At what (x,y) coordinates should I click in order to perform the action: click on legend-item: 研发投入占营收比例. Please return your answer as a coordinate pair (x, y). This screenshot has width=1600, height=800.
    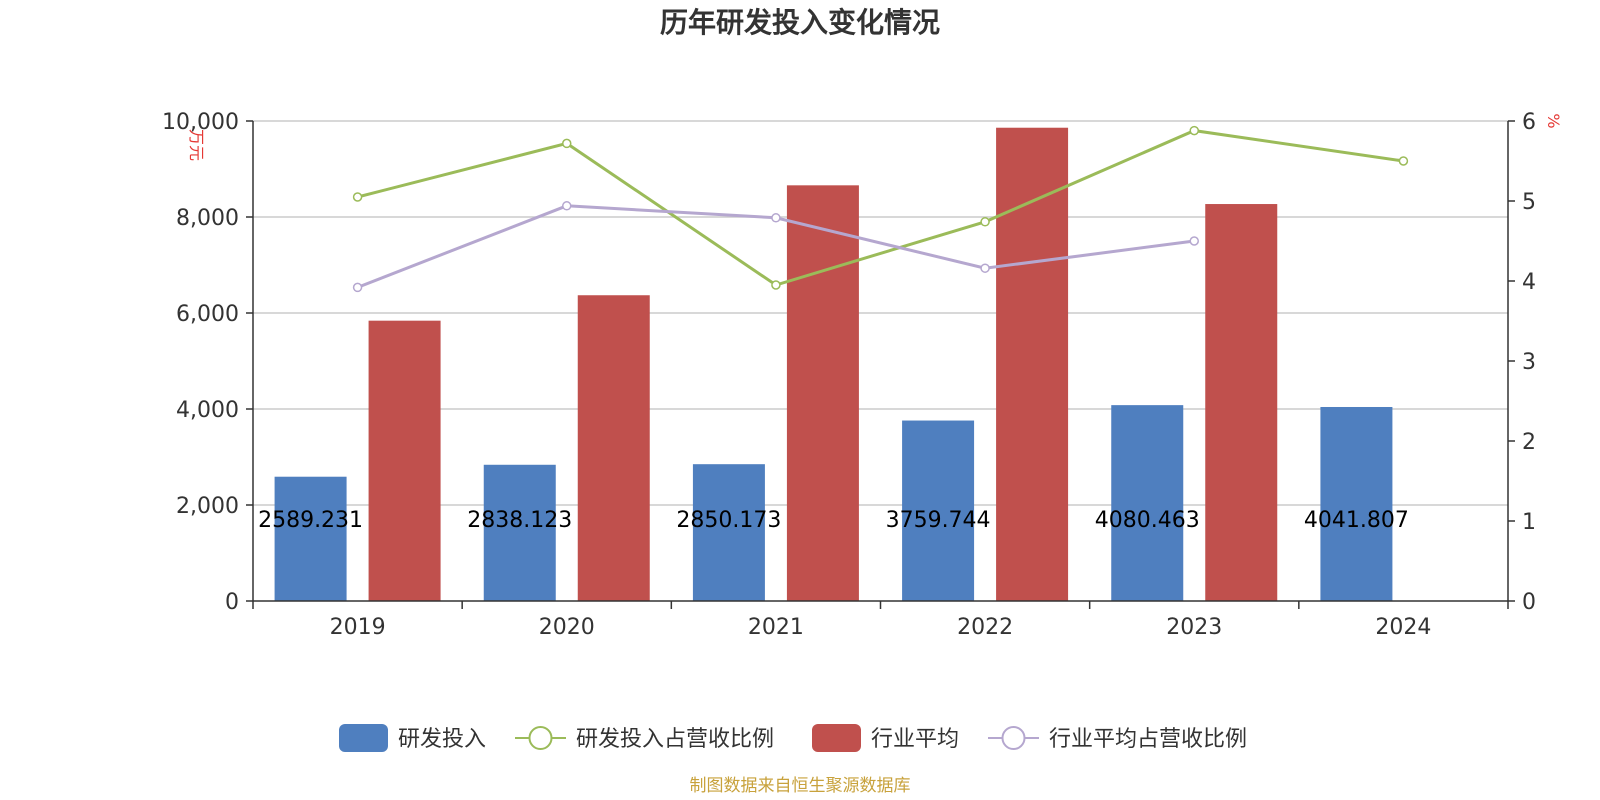
    Looking at the image, I should click on (644, 739).